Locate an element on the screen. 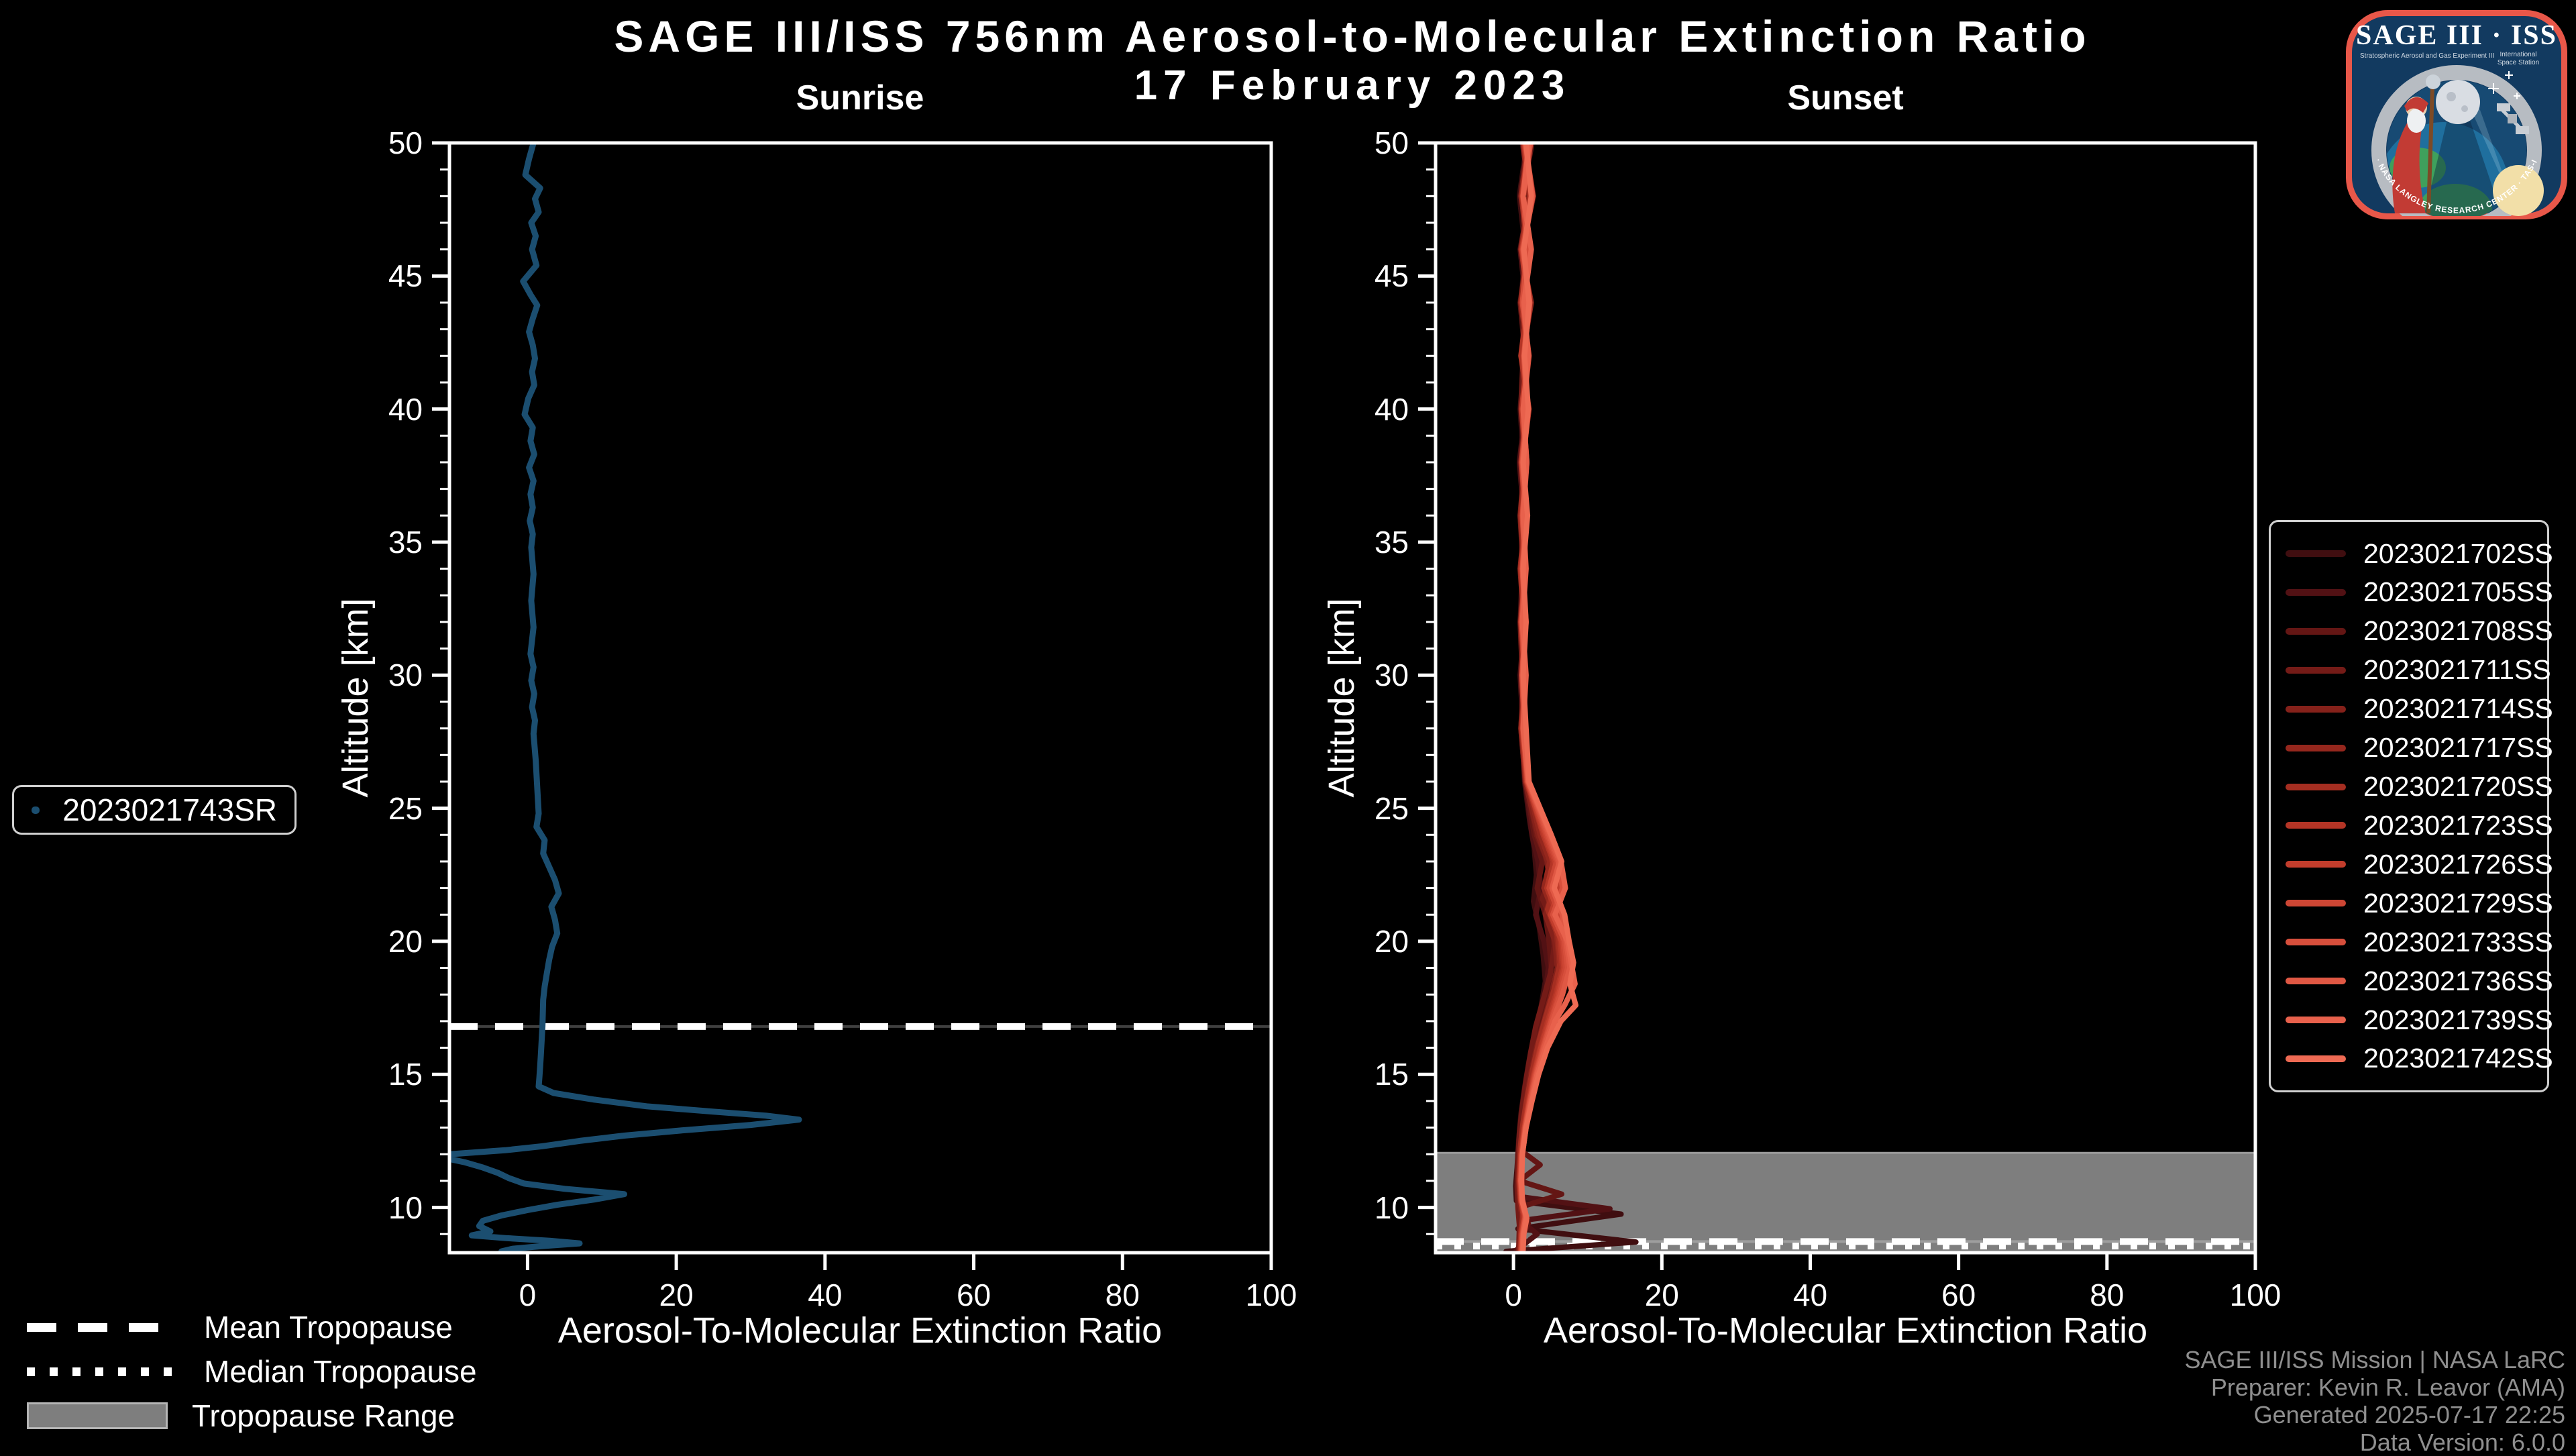 The image size is (2576, 1456). patch-subtitle-right-2: Space Station is located at coordinates (2518, 63).